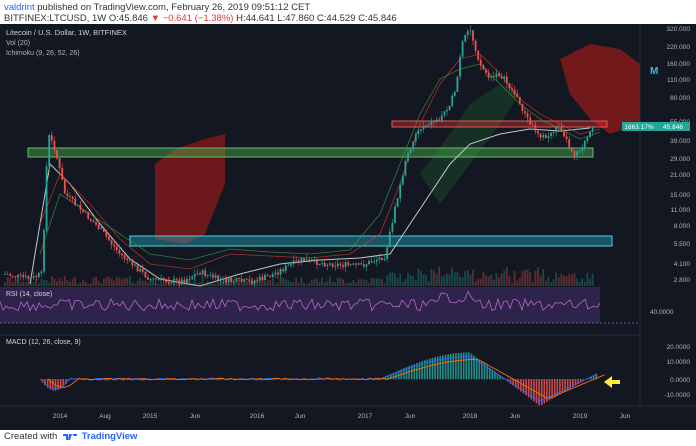 The width and height of the screenshot is (696, 446). I want to click on watermark-letter: M, so click(654, 71).